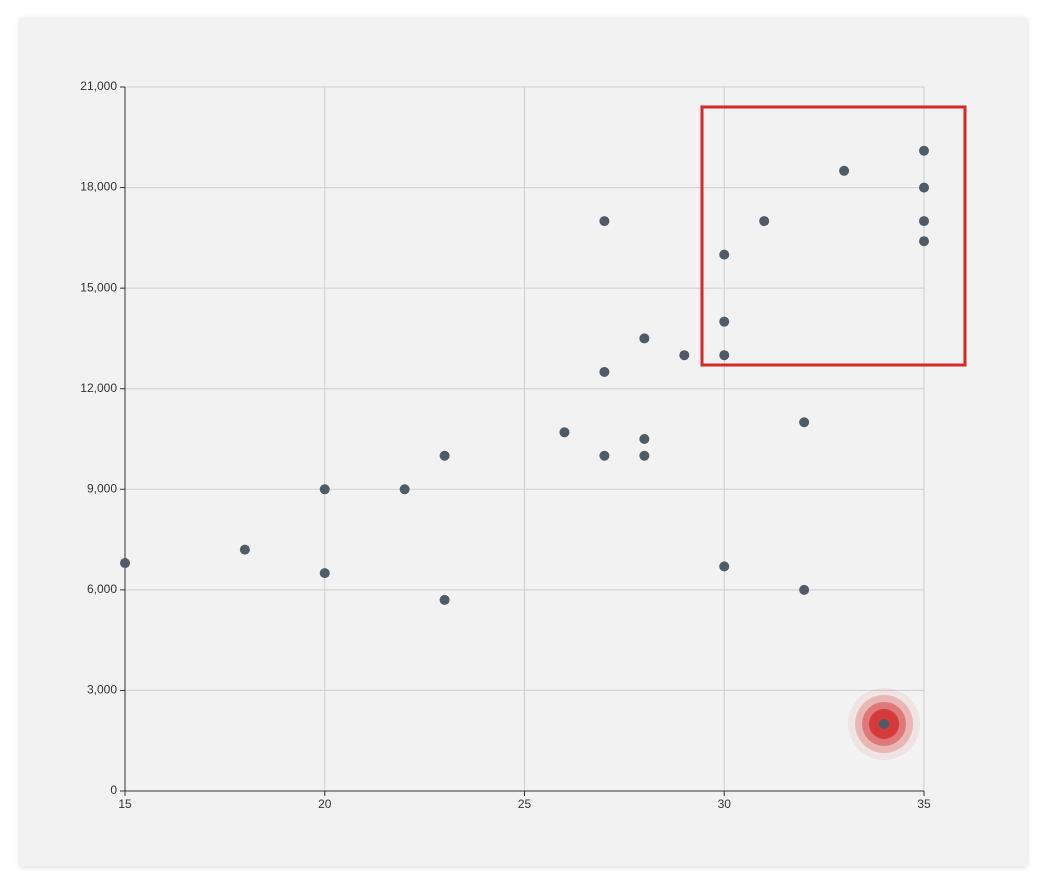 The width and height of the screenshot is (1047, 886). What do you see at coordinates (833, 236) in the screenshot?
I see `selection-box` at bounding box center [833, 236].